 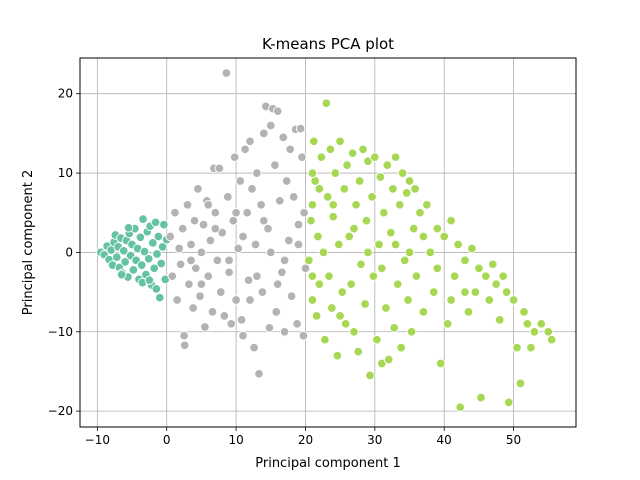 I want to click on y-tick-label: 0, so click(x=69, y=252).